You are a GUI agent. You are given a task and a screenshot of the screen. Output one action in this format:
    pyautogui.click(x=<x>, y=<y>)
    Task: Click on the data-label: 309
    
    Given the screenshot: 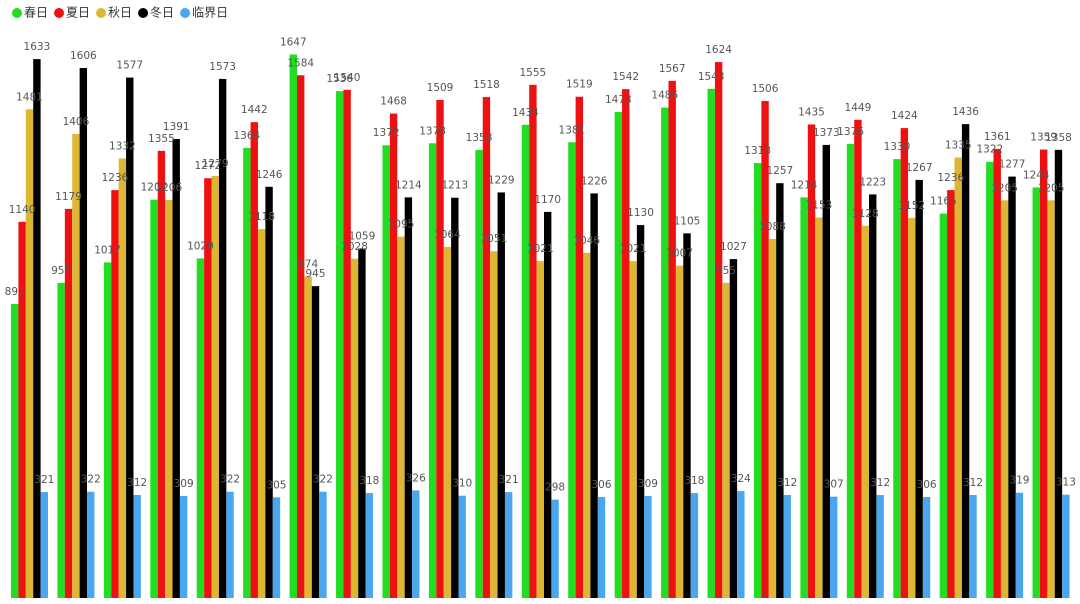 What is the action you would take?
    pyautogui.click(x=648, y=484)
    